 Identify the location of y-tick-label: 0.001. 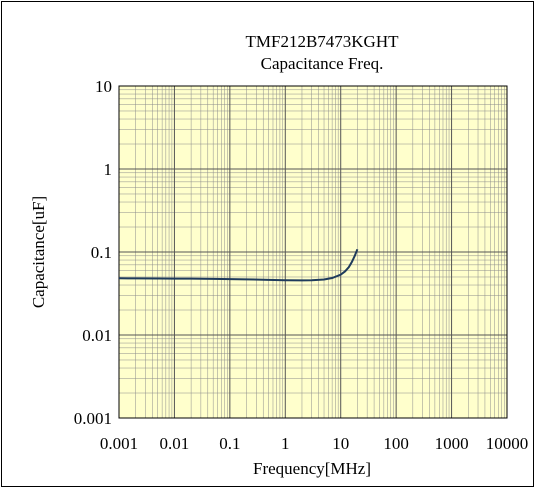
(93, 418).